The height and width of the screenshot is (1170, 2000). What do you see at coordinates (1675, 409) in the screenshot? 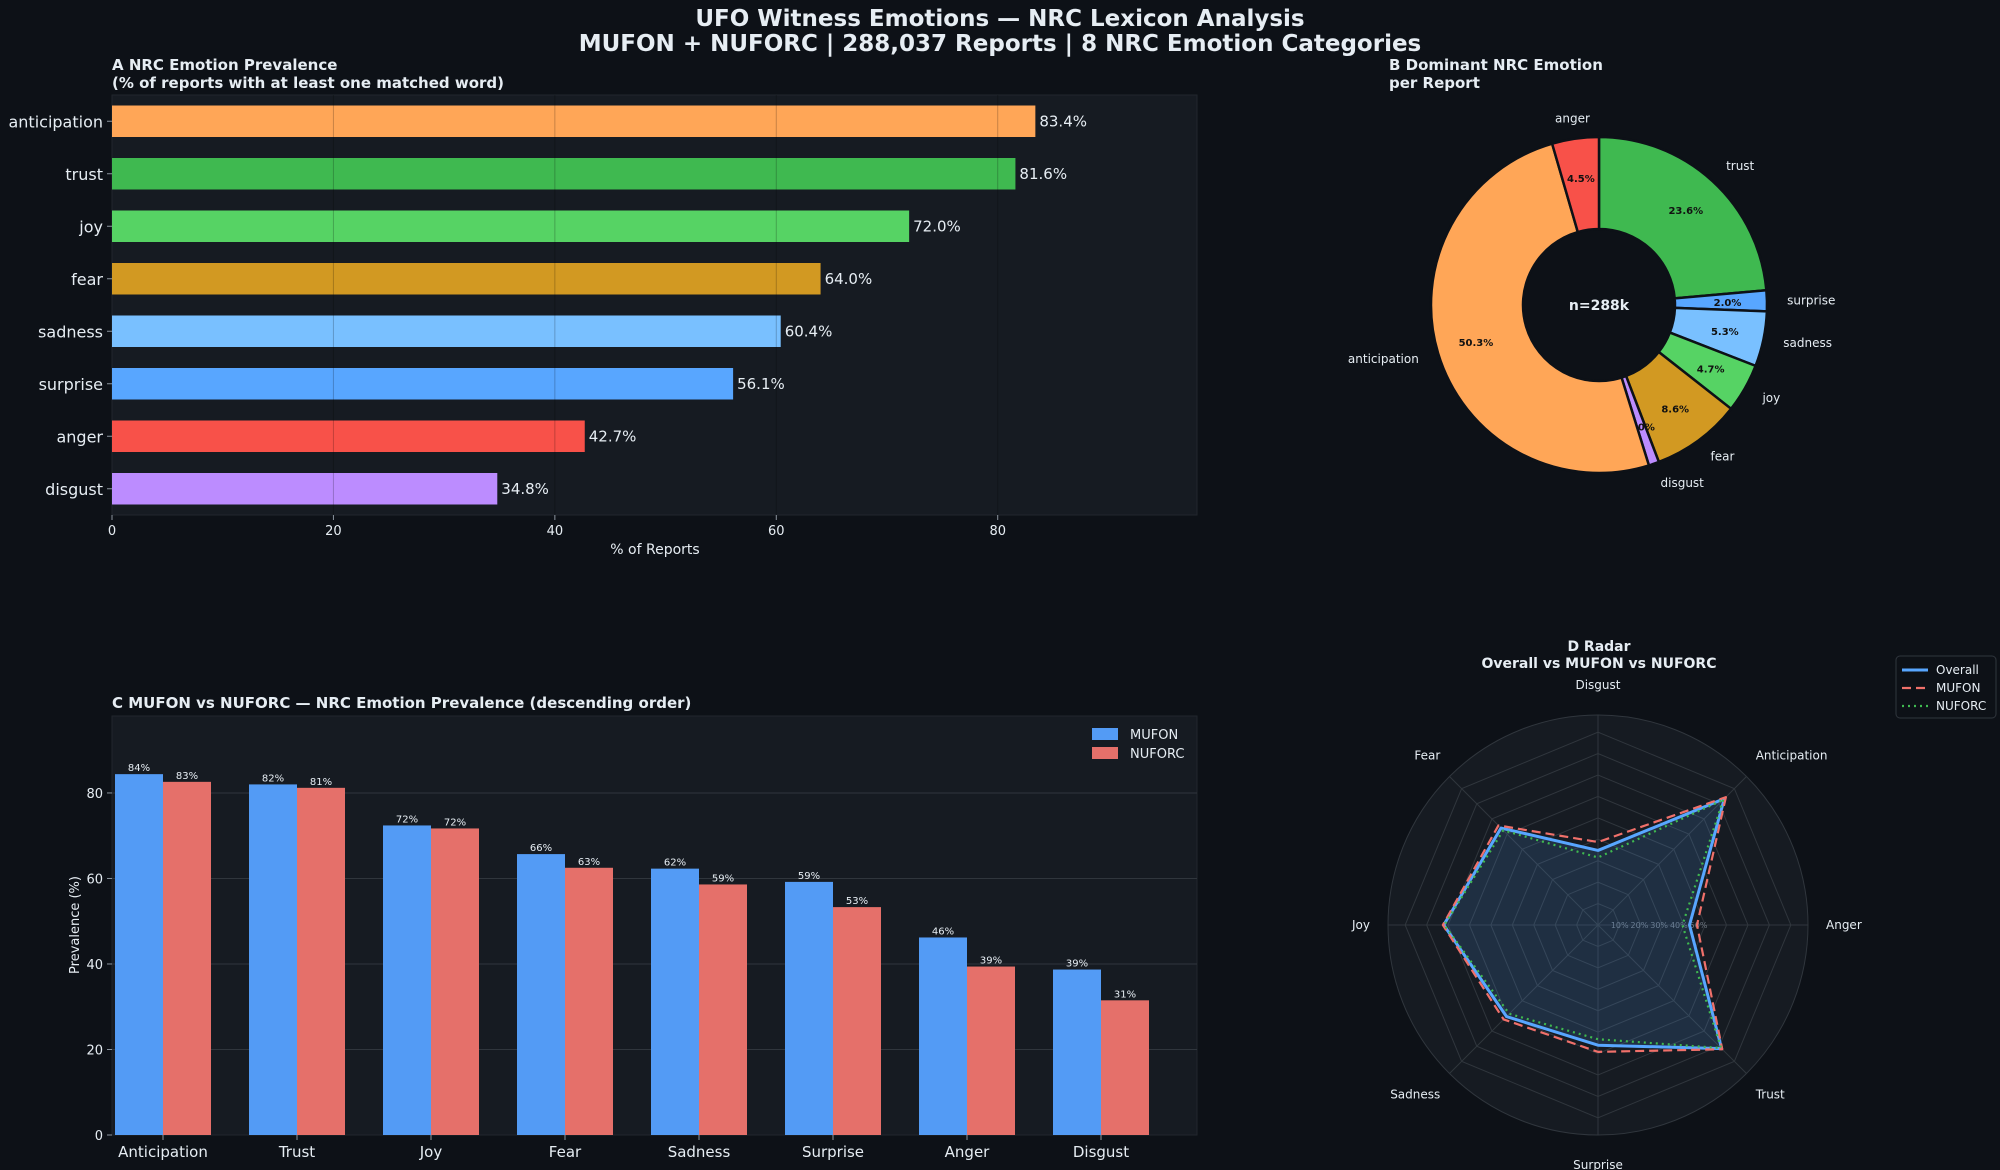
I see `donut-pct-label-fear: 8.6%` at bounding box center [1675, 409].